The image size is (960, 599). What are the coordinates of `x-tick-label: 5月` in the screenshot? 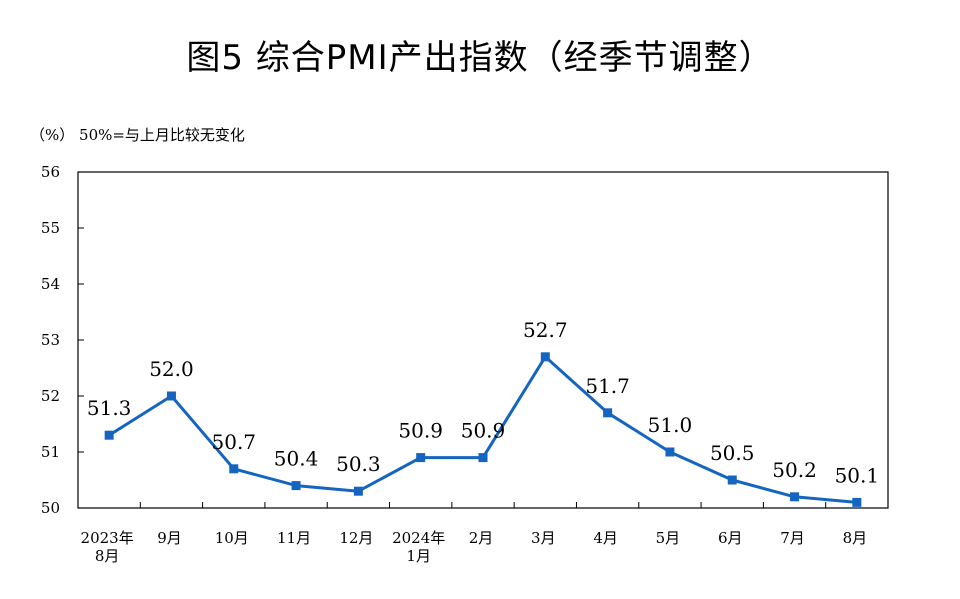 It's located at (668, 538).